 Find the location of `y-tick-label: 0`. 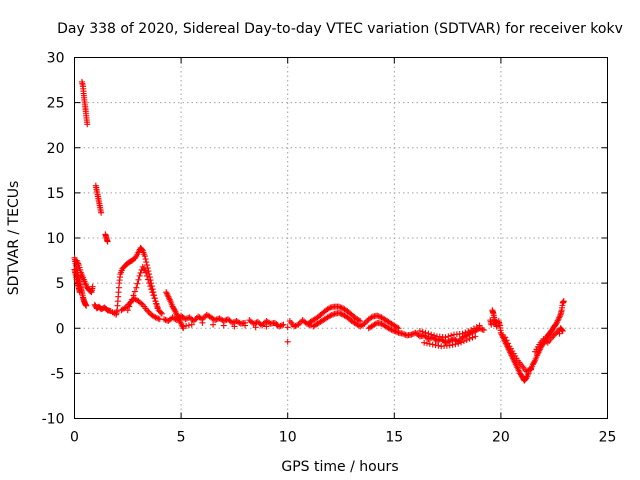

y-tick-label: 0 is located at coordinates (60, 329).